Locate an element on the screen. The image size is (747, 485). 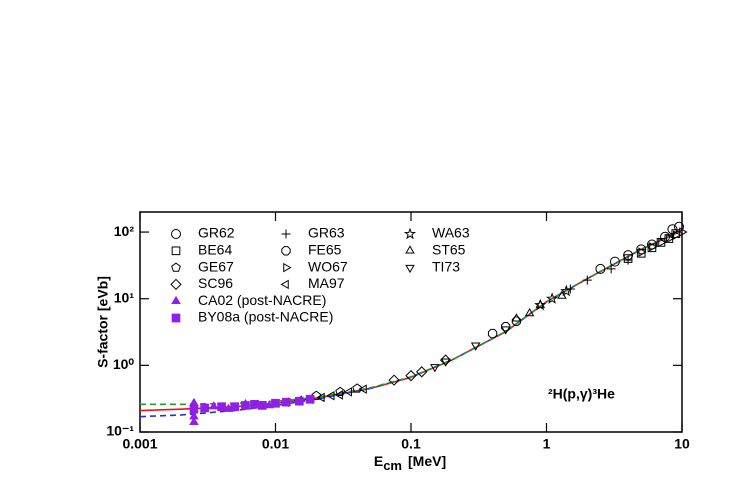
x-tick-label: 0.1 is located at coordinates (411, 444).